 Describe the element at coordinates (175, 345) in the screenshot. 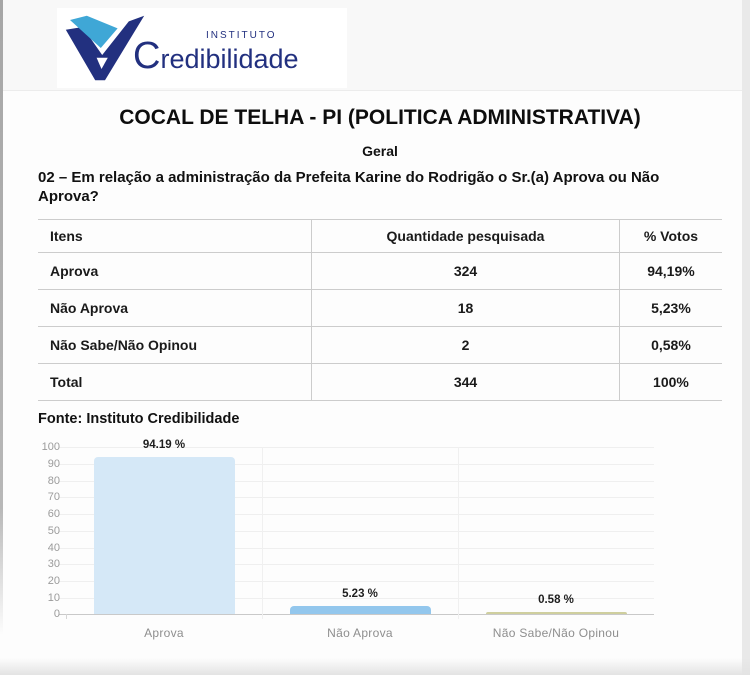

I see `table-cell: Não Sabe/Não Opinou` at that location.